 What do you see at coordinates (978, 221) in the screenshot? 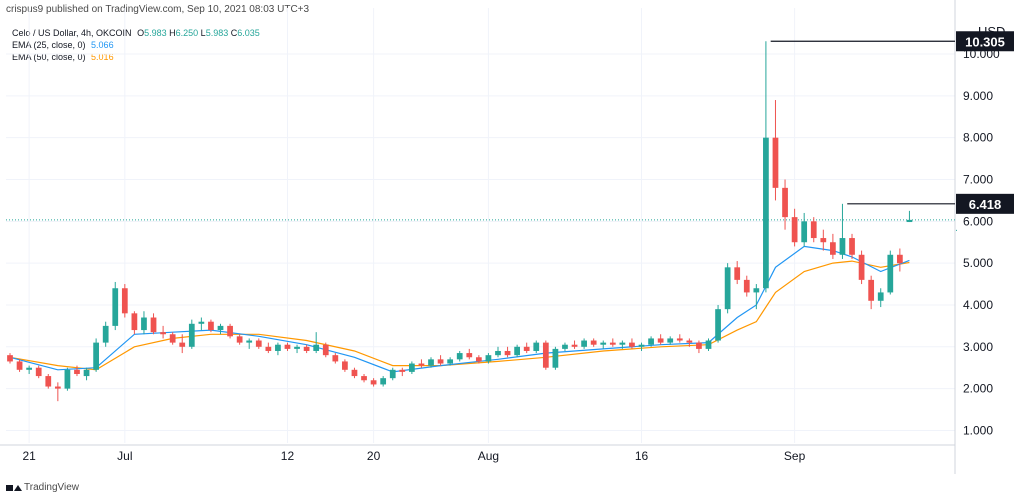
I see `y-tick-label: 6.000` at bounding box center [978, 221].